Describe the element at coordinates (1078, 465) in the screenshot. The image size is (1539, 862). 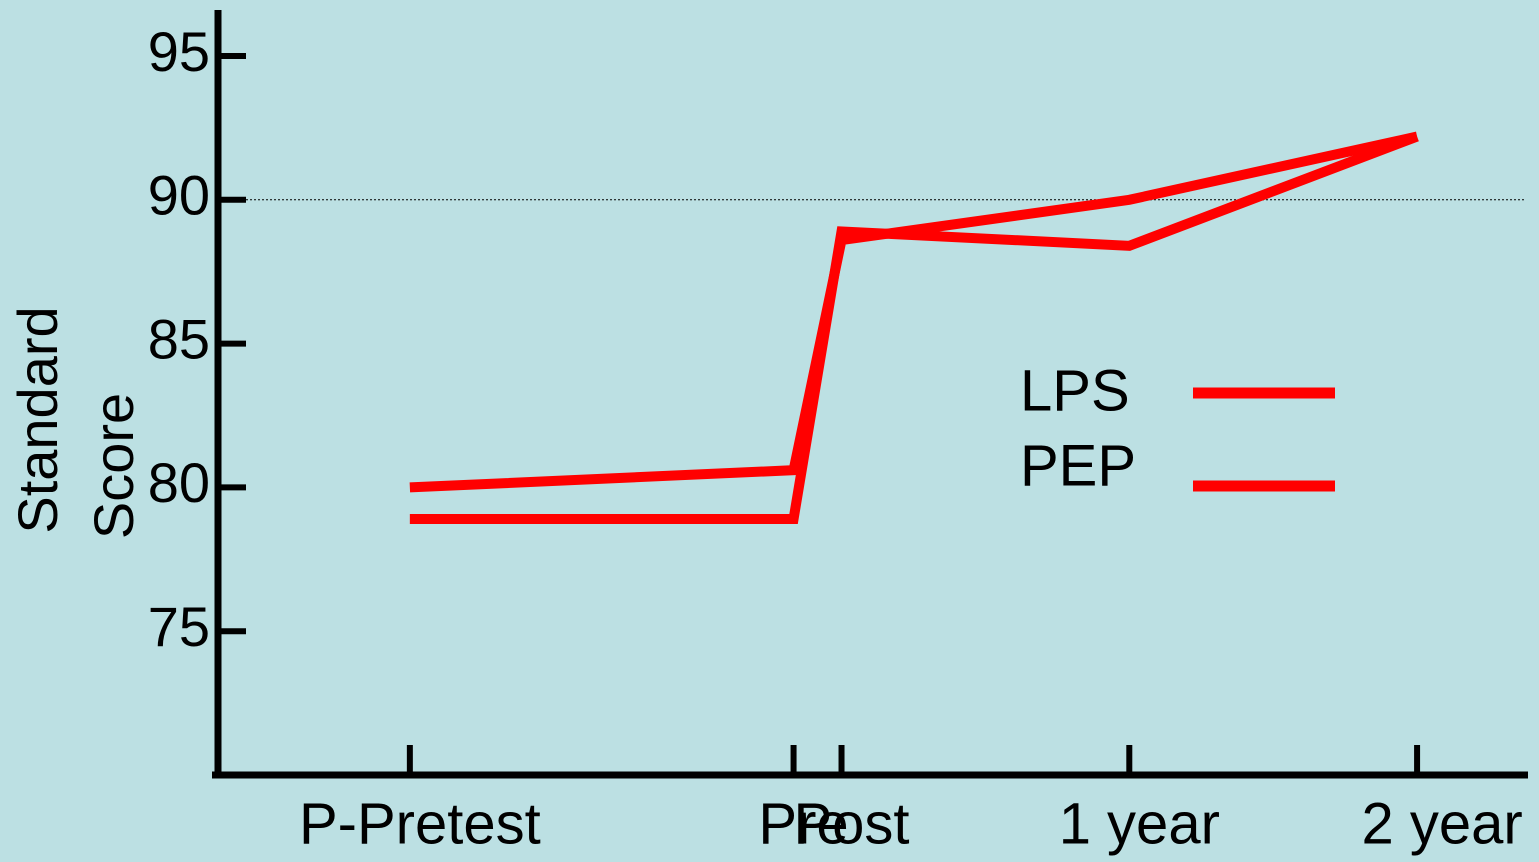
I see `legend-label: PEP` at that location.